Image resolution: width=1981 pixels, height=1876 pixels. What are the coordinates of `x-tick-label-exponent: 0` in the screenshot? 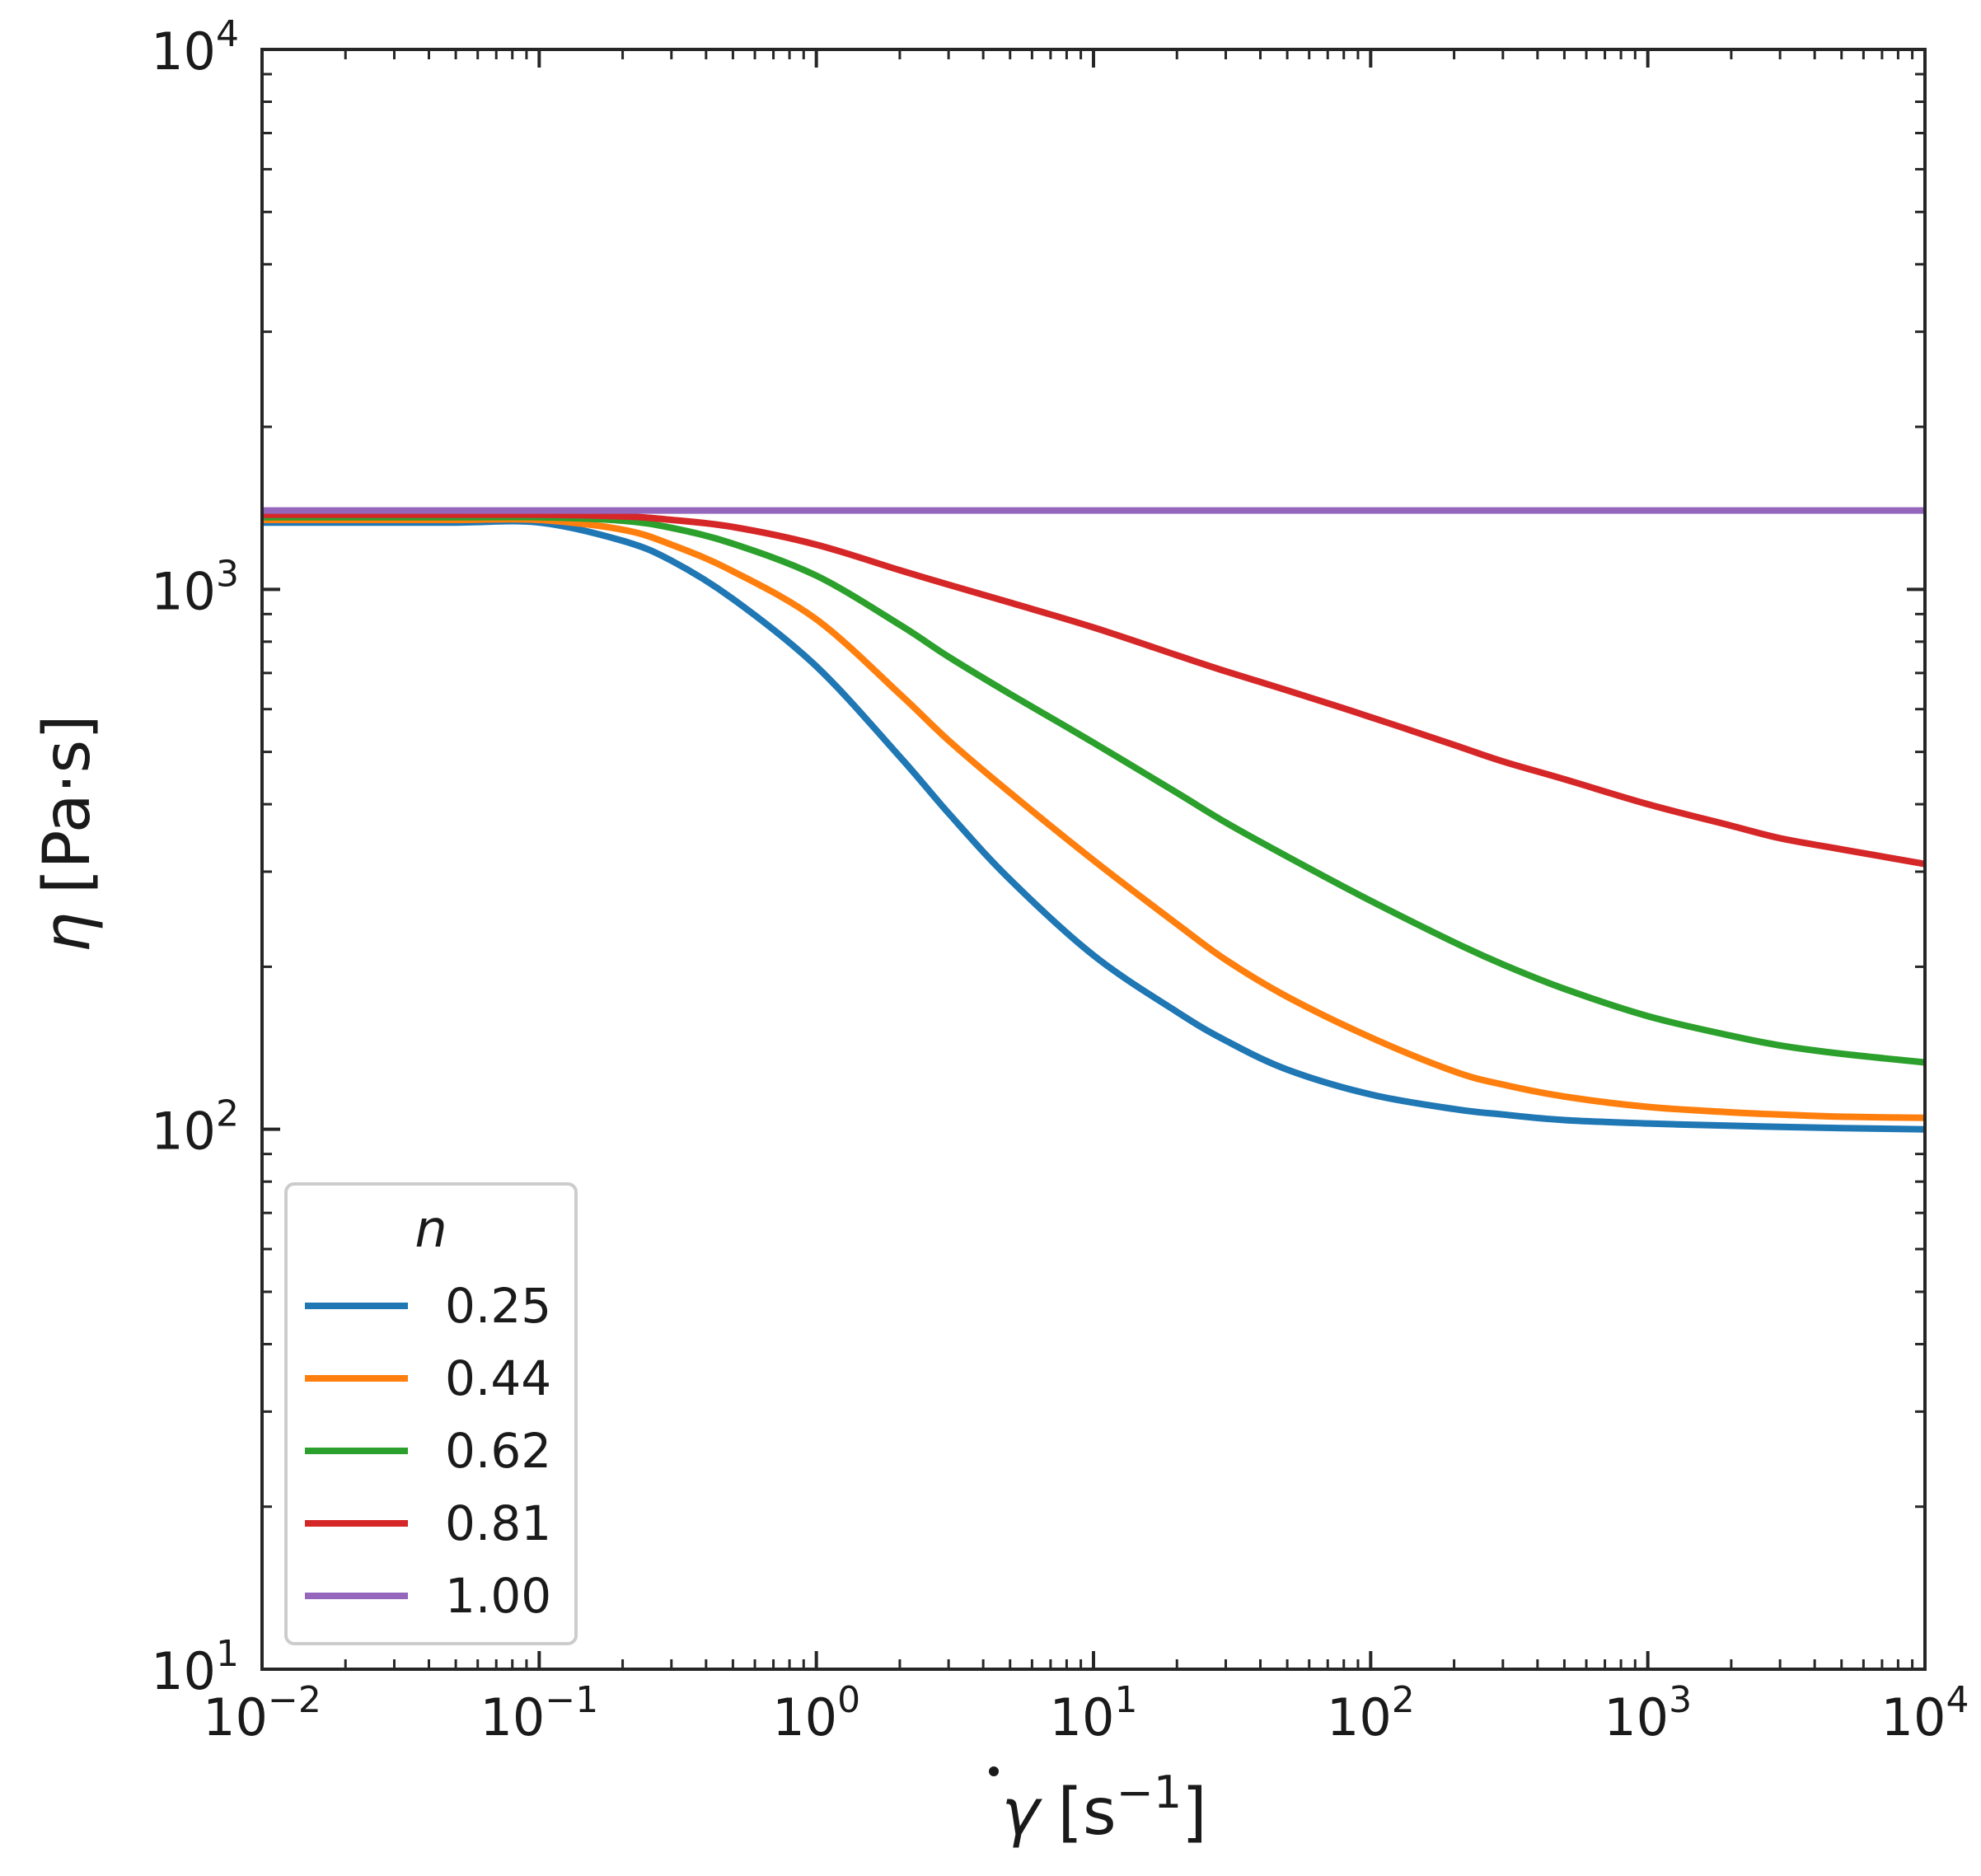 It's located at (849, 1700).